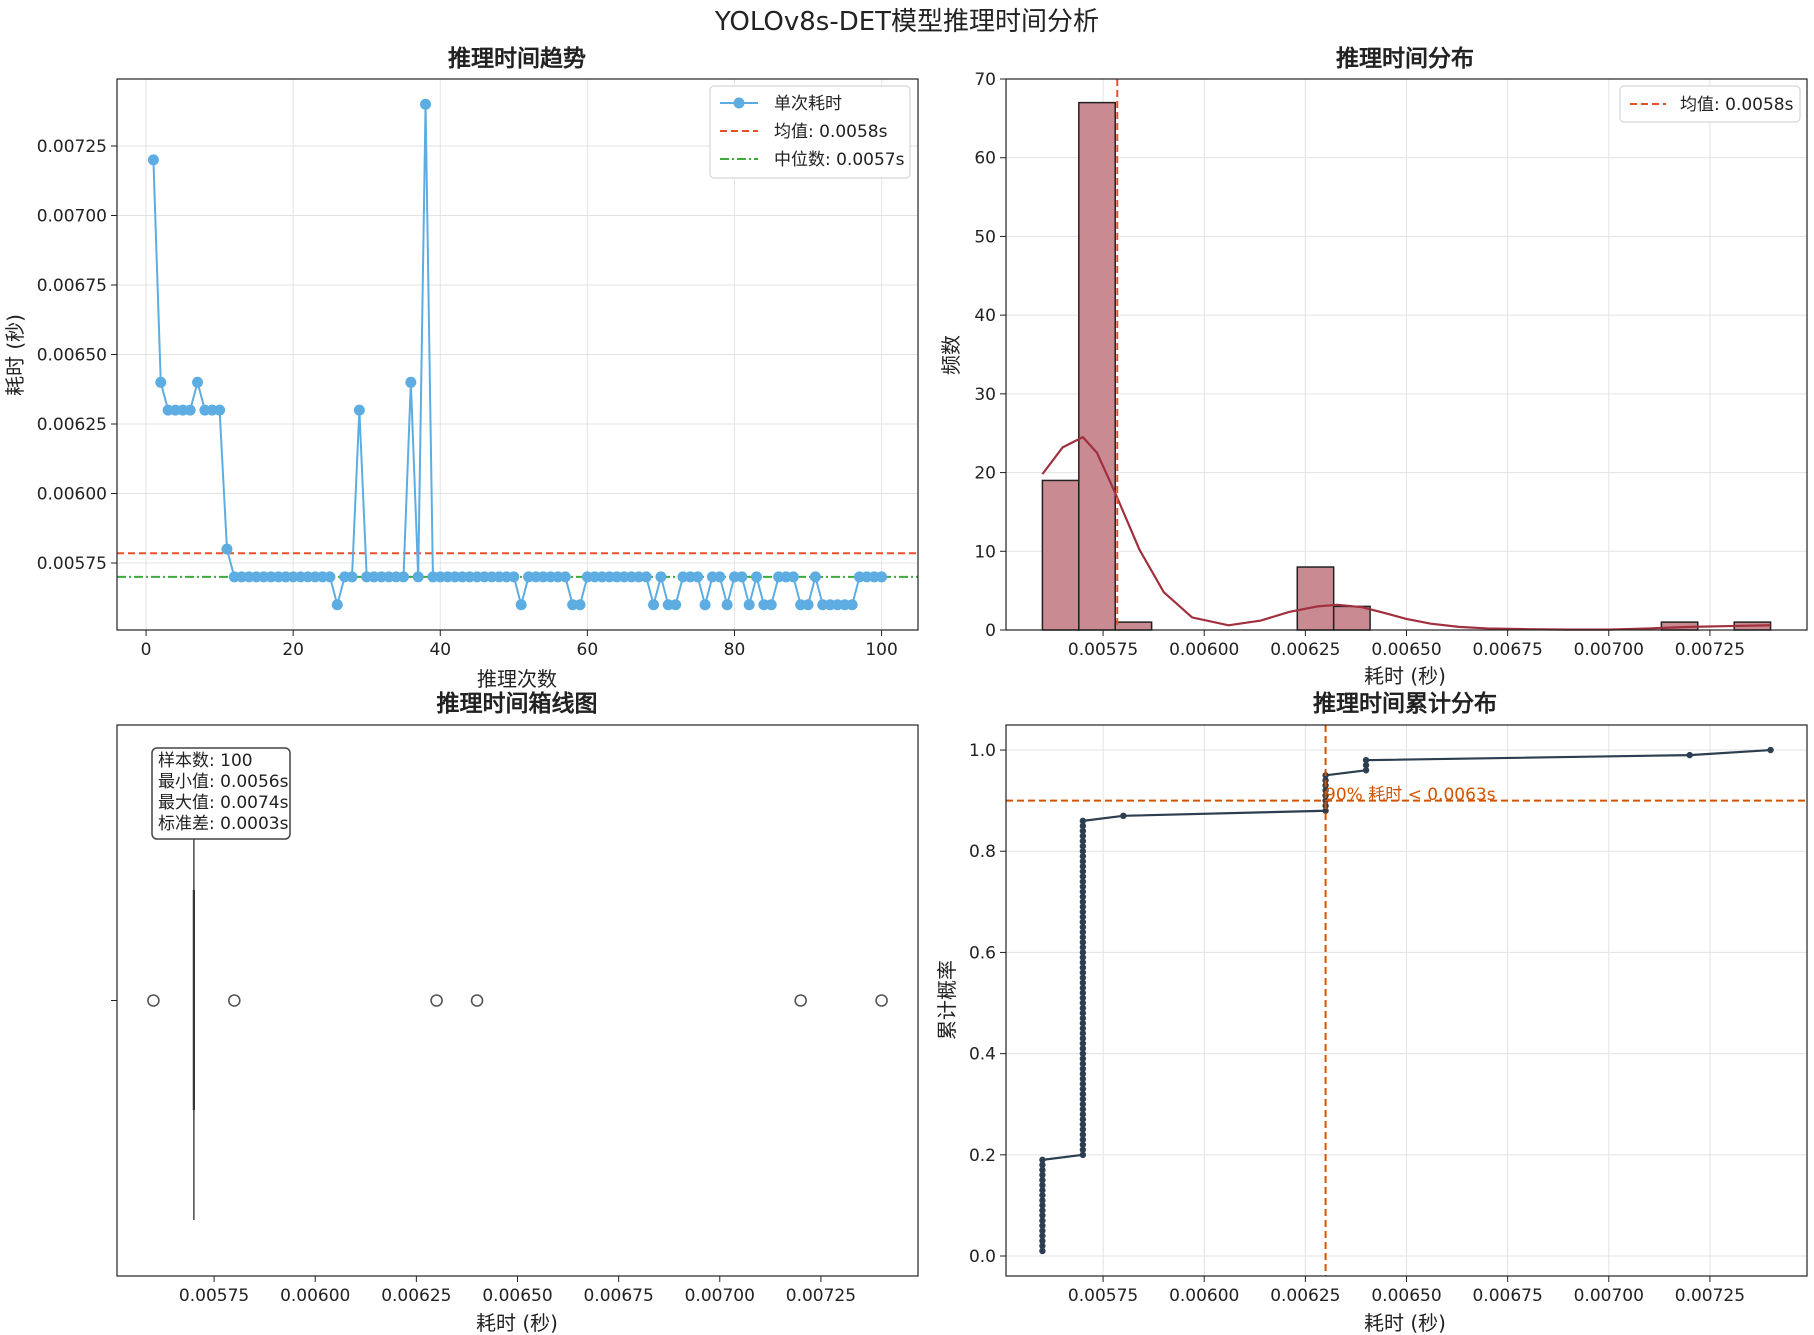  Describe the element at coordinates (517, 1029) in the screenshot. I see `box-marks` at that location.